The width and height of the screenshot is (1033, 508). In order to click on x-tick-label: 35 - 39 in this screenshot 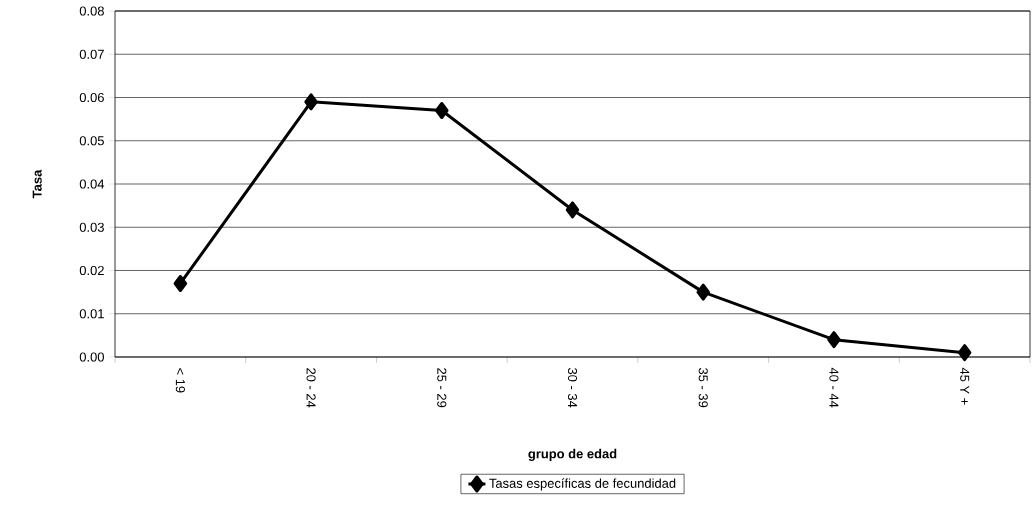, I will do `click(703, 388)`.